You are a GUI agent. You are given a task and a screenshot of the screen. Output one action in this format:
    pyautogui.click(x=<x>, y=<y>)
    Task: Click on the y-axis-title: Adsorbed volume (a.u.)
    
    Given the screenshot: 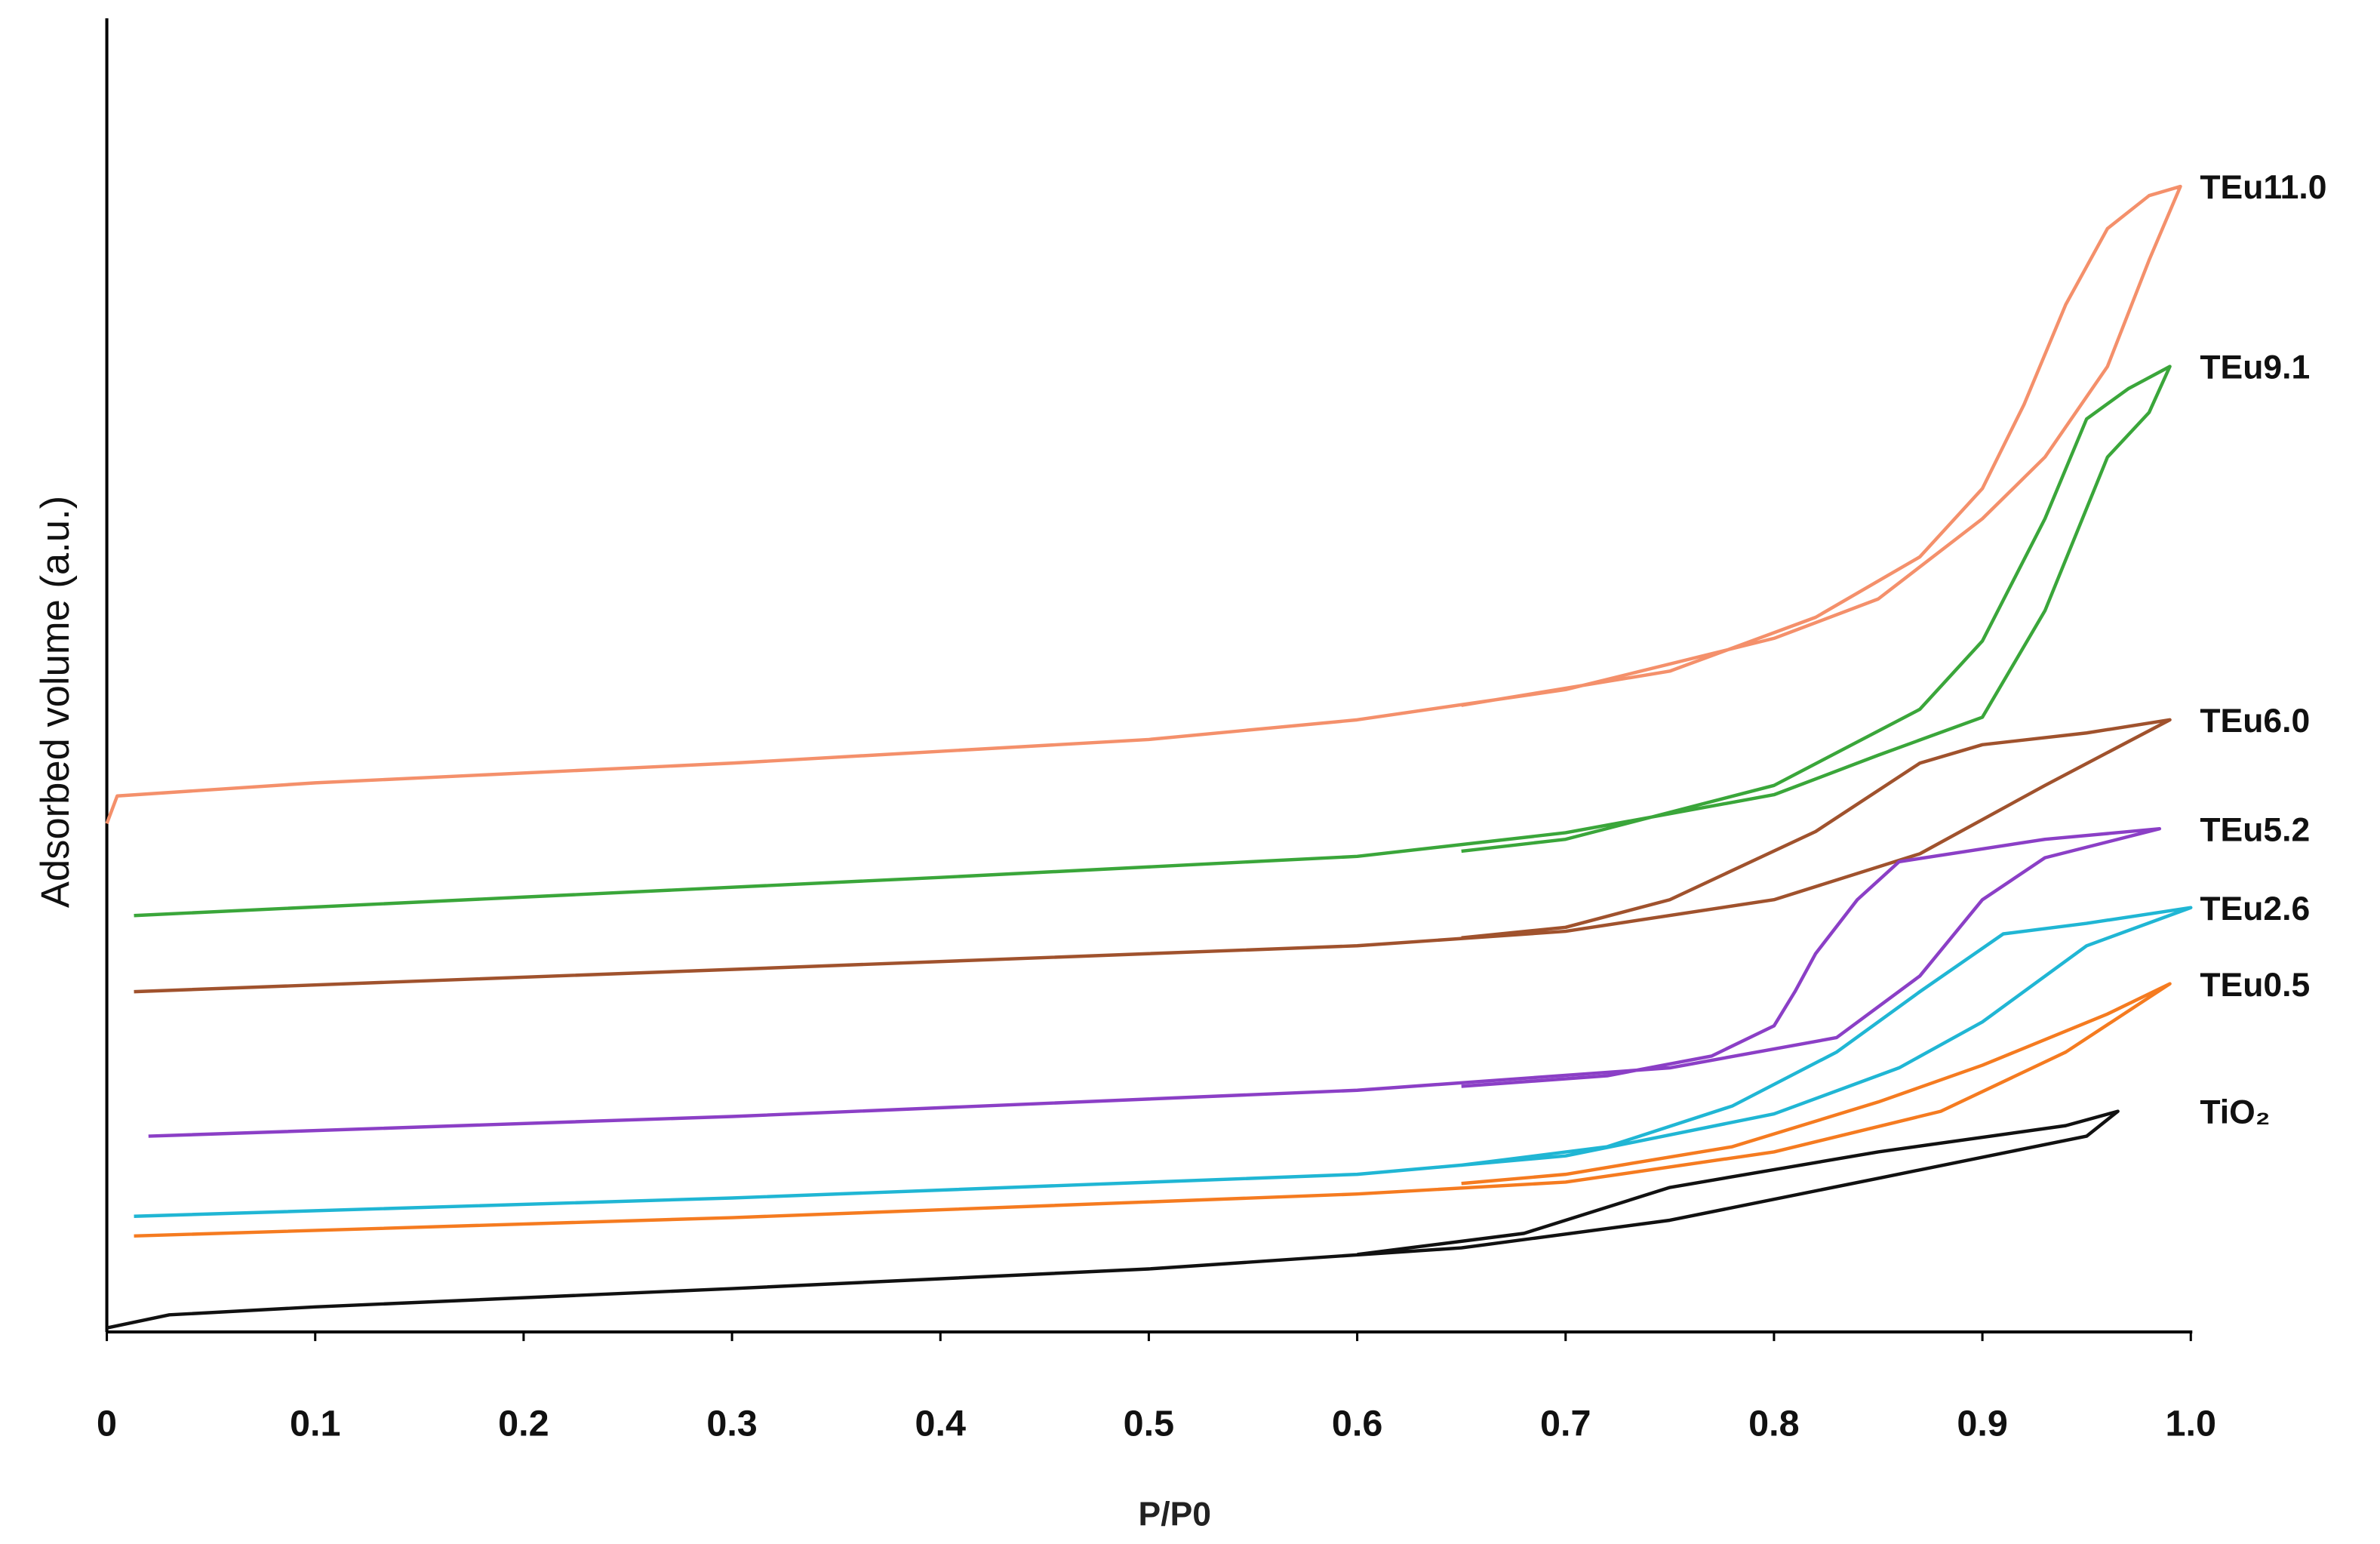 What is the action you would take?
    pyautogui.click(x=55, y=702)
    